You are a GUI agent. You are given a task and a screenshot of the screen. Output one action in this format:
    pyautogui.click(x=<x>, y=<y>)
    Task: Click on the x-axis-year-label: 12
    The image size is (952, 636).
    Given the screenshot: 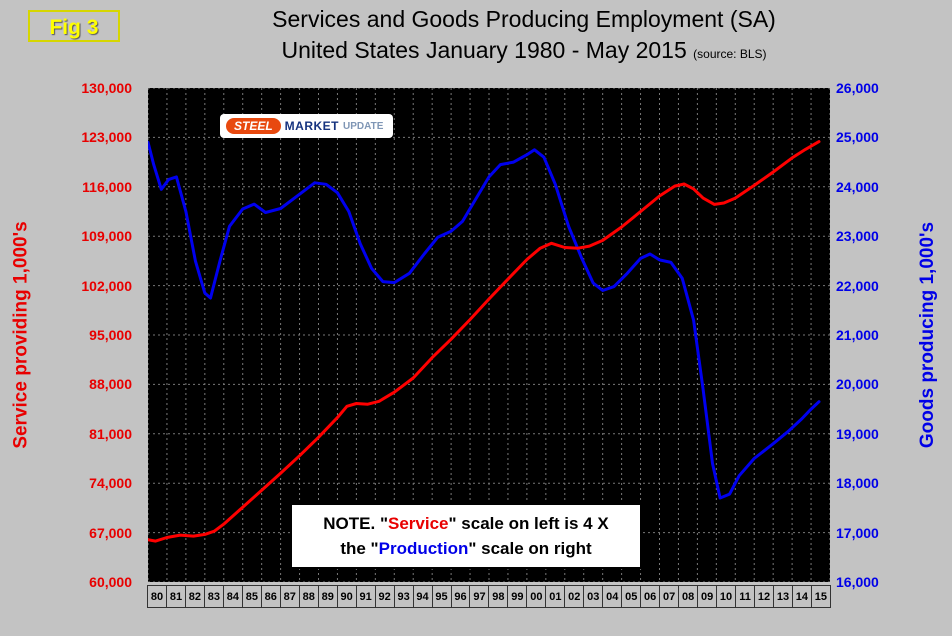 What is the action you would take?
    pyautogui.click(x=764, y=596)
    